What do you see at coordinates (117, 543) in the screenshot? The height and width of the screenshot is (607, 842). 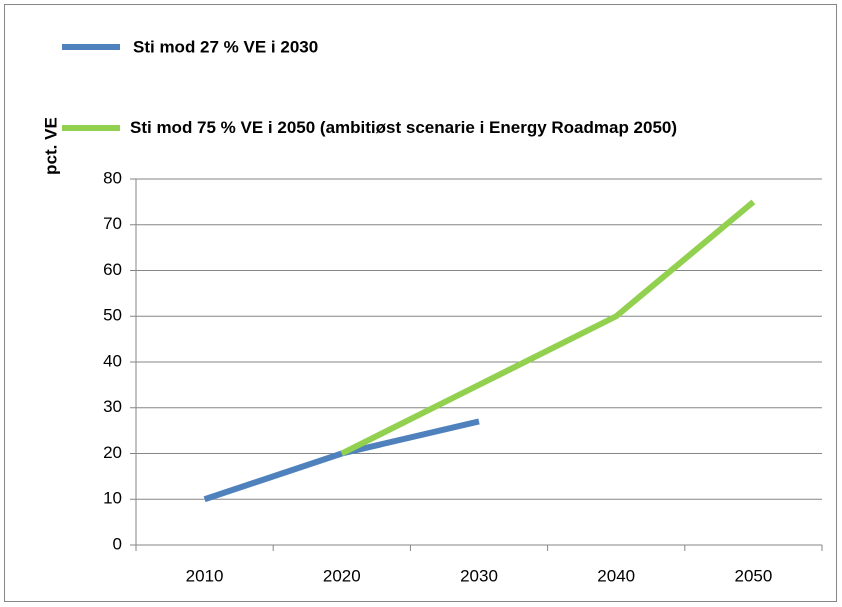 I see `y-tick-label: 0` at bounding box center [117, 543].